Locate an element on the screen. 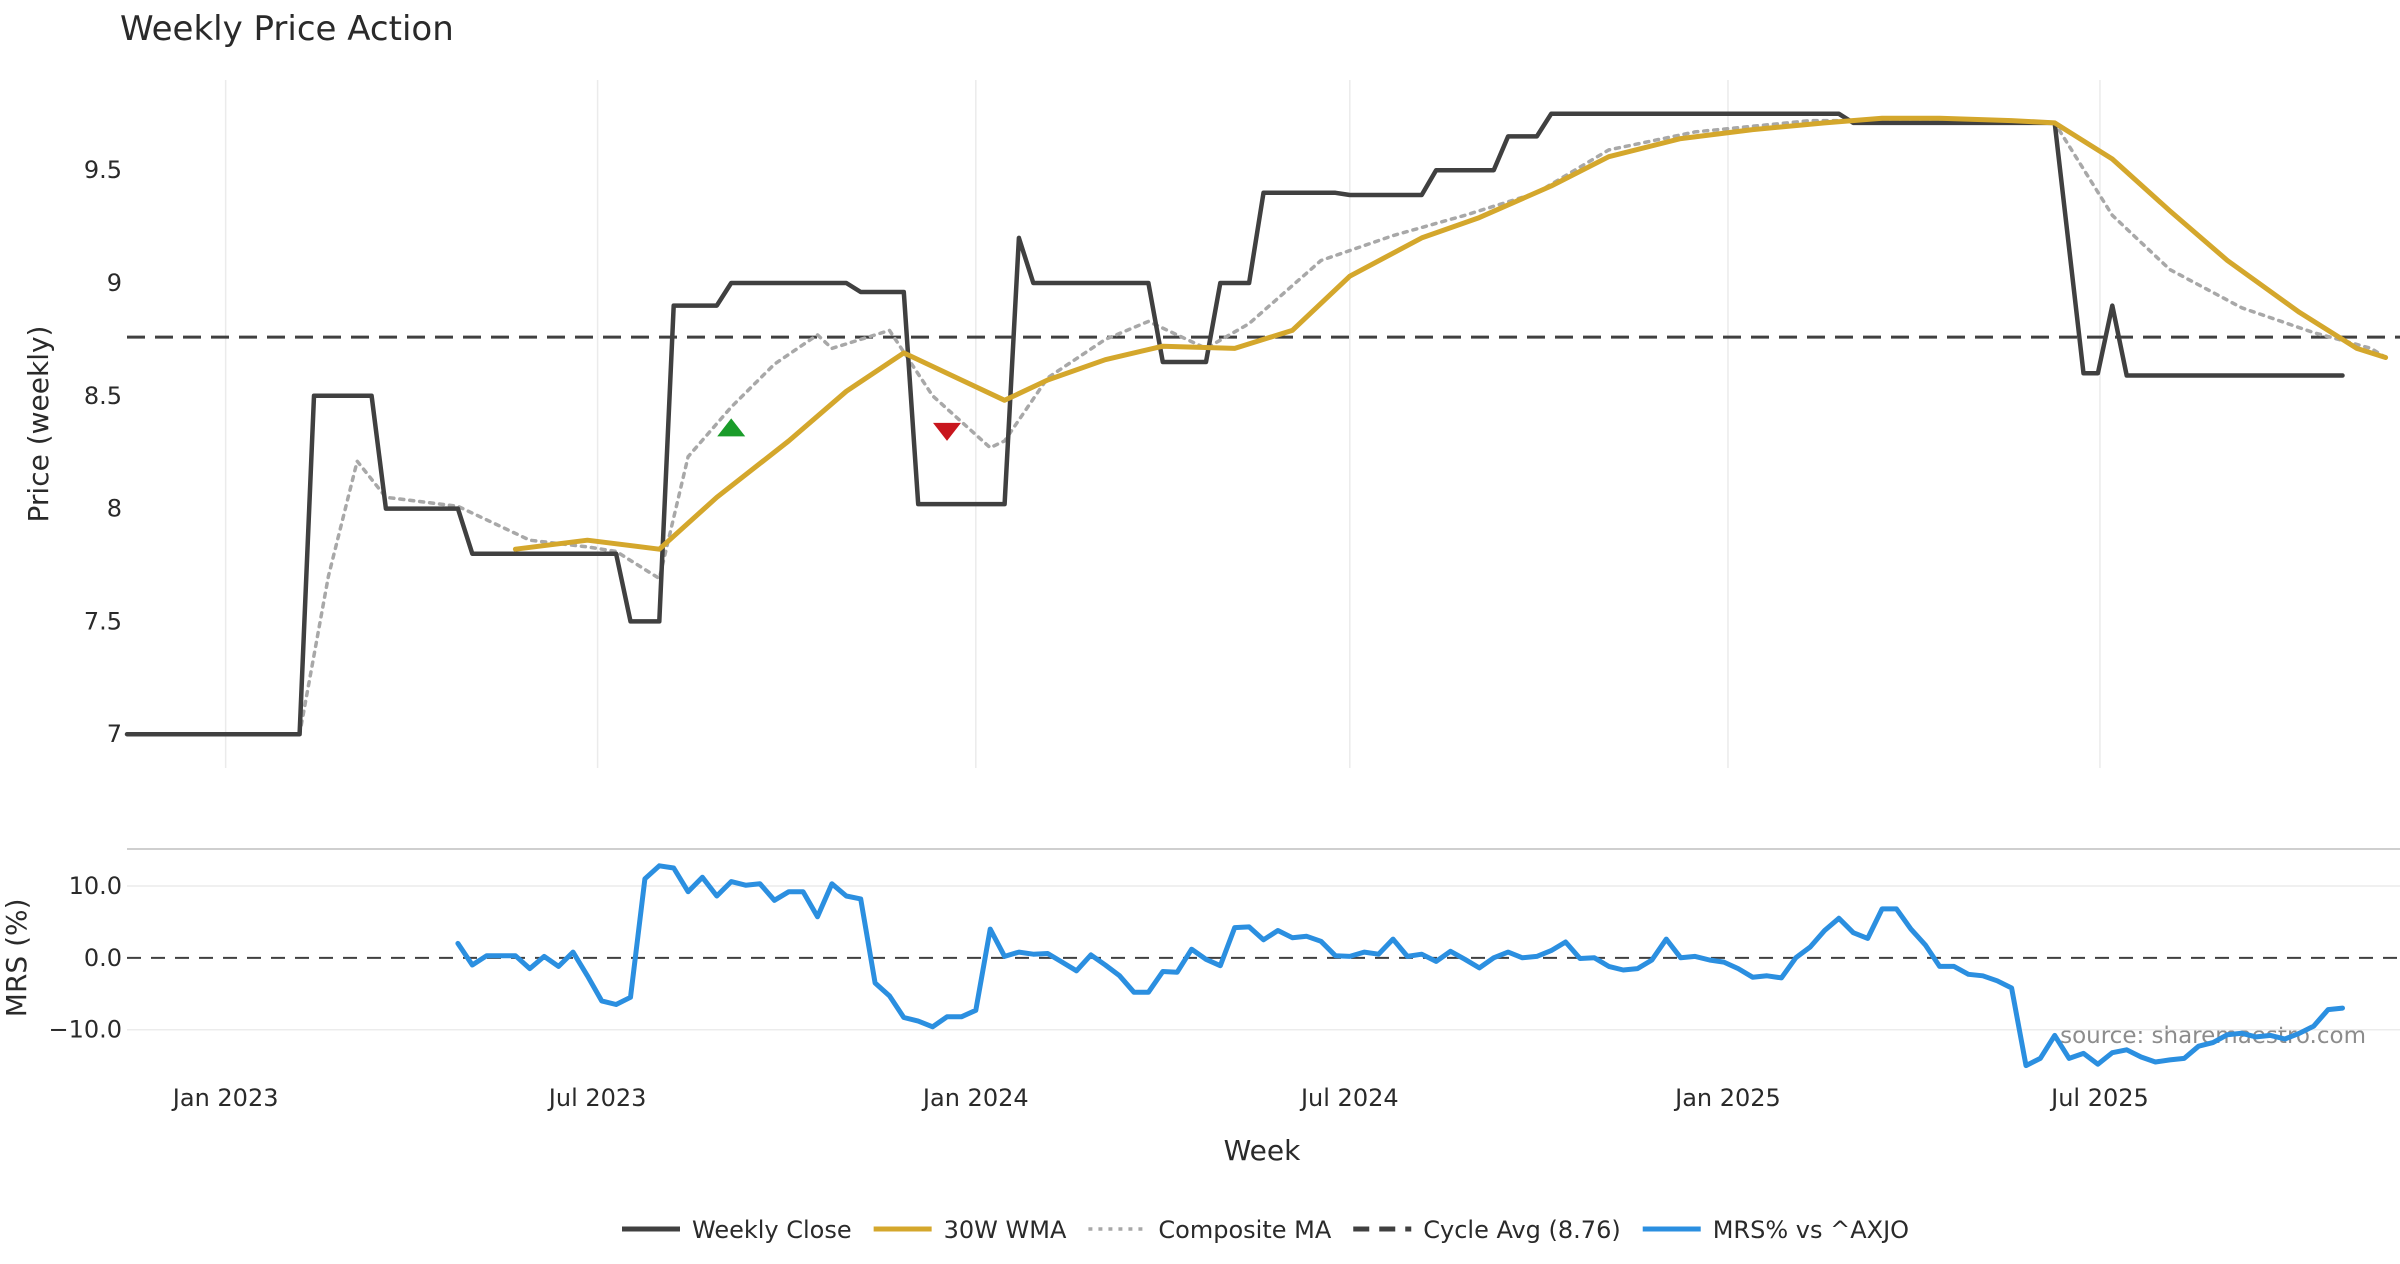 This screenshot has height=1264, width=2400. mrs-line is located at coordinates (1400, 966).